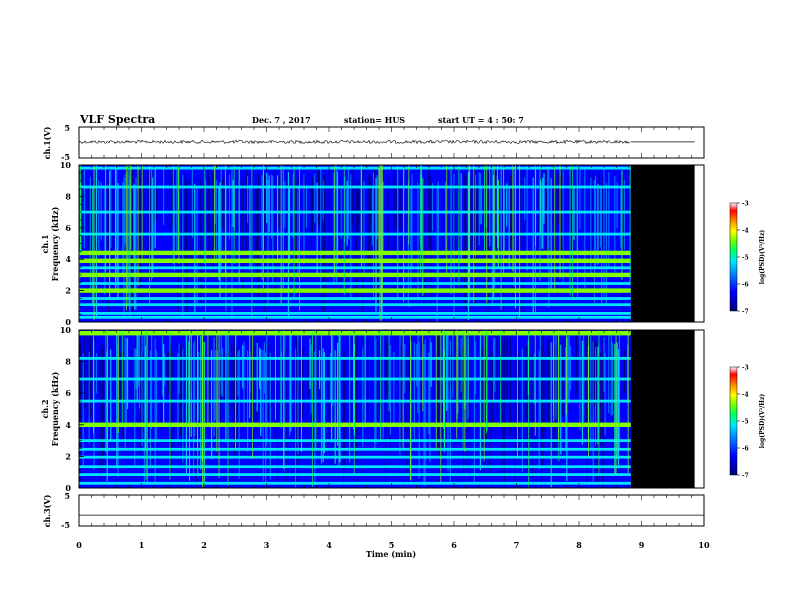 This screenshot has width=792, height=612. I want to click on ch2-spectrogram-ytick-label: 6, so click(68, 393).